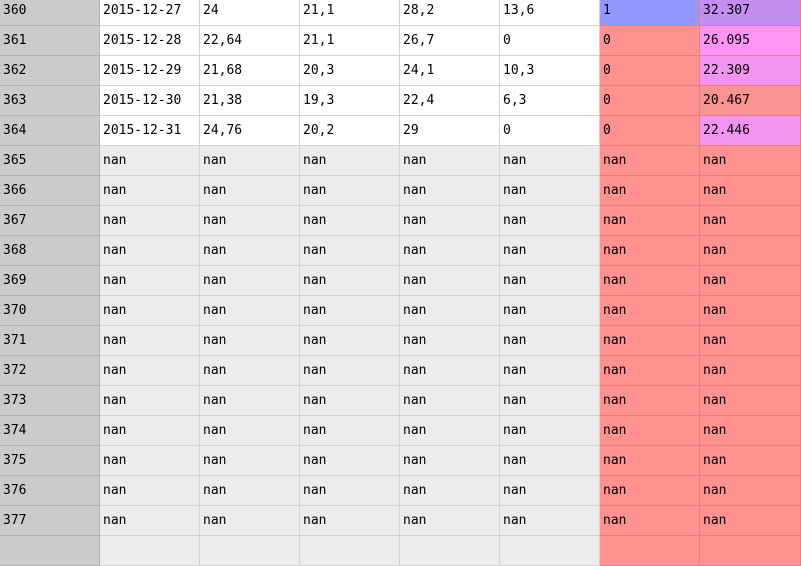 This screenshot has width=801, height=566. I want to click on table-cell: 21,38, so click(250, 101).